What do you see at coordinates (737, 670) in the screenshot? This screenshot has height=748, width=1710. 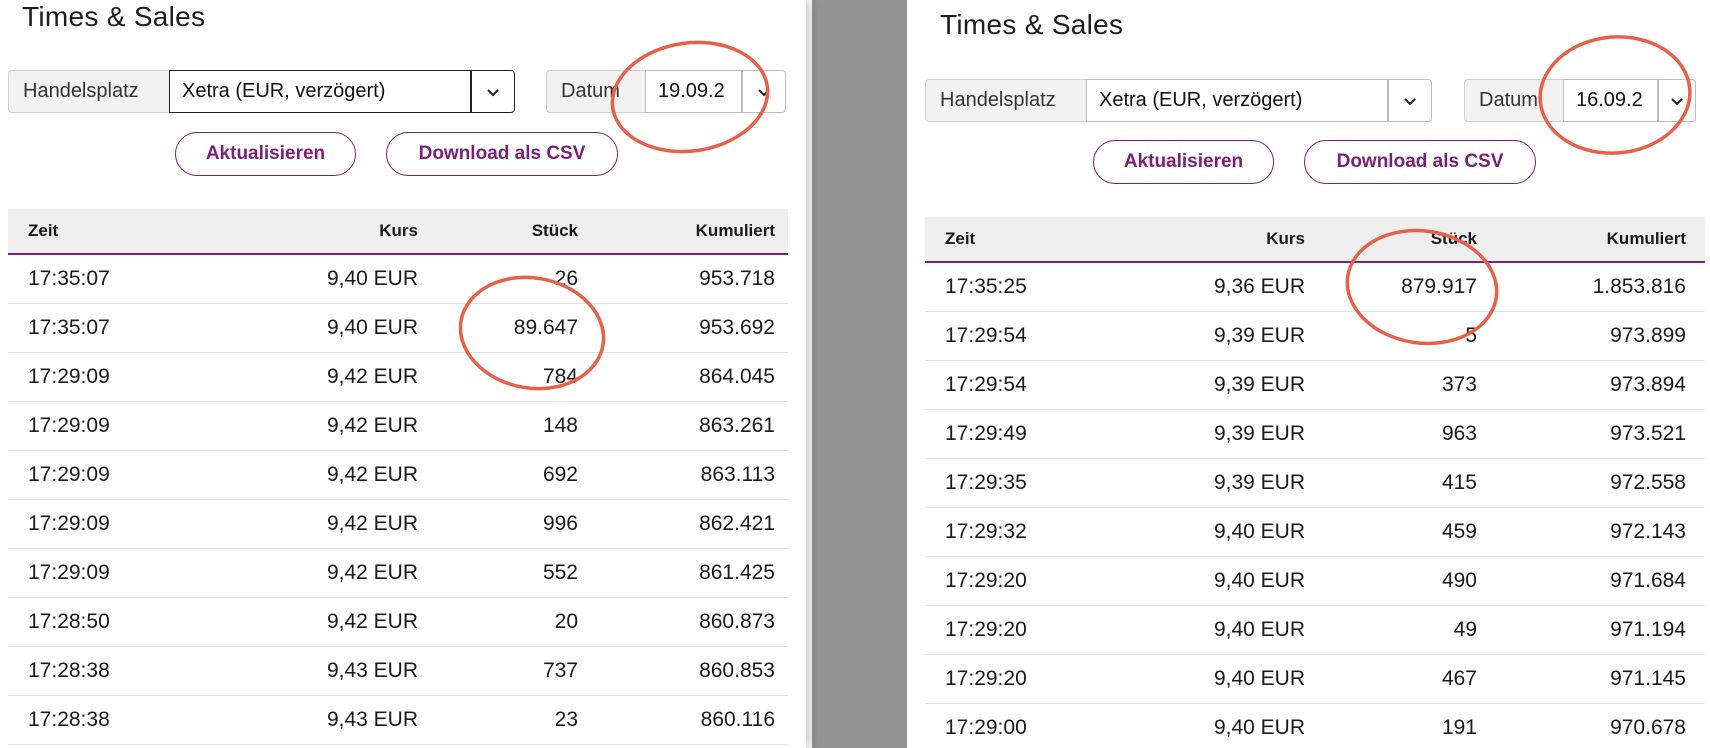 I see `cell-kumuliert: 860.853` at bounding box center [737, 670].